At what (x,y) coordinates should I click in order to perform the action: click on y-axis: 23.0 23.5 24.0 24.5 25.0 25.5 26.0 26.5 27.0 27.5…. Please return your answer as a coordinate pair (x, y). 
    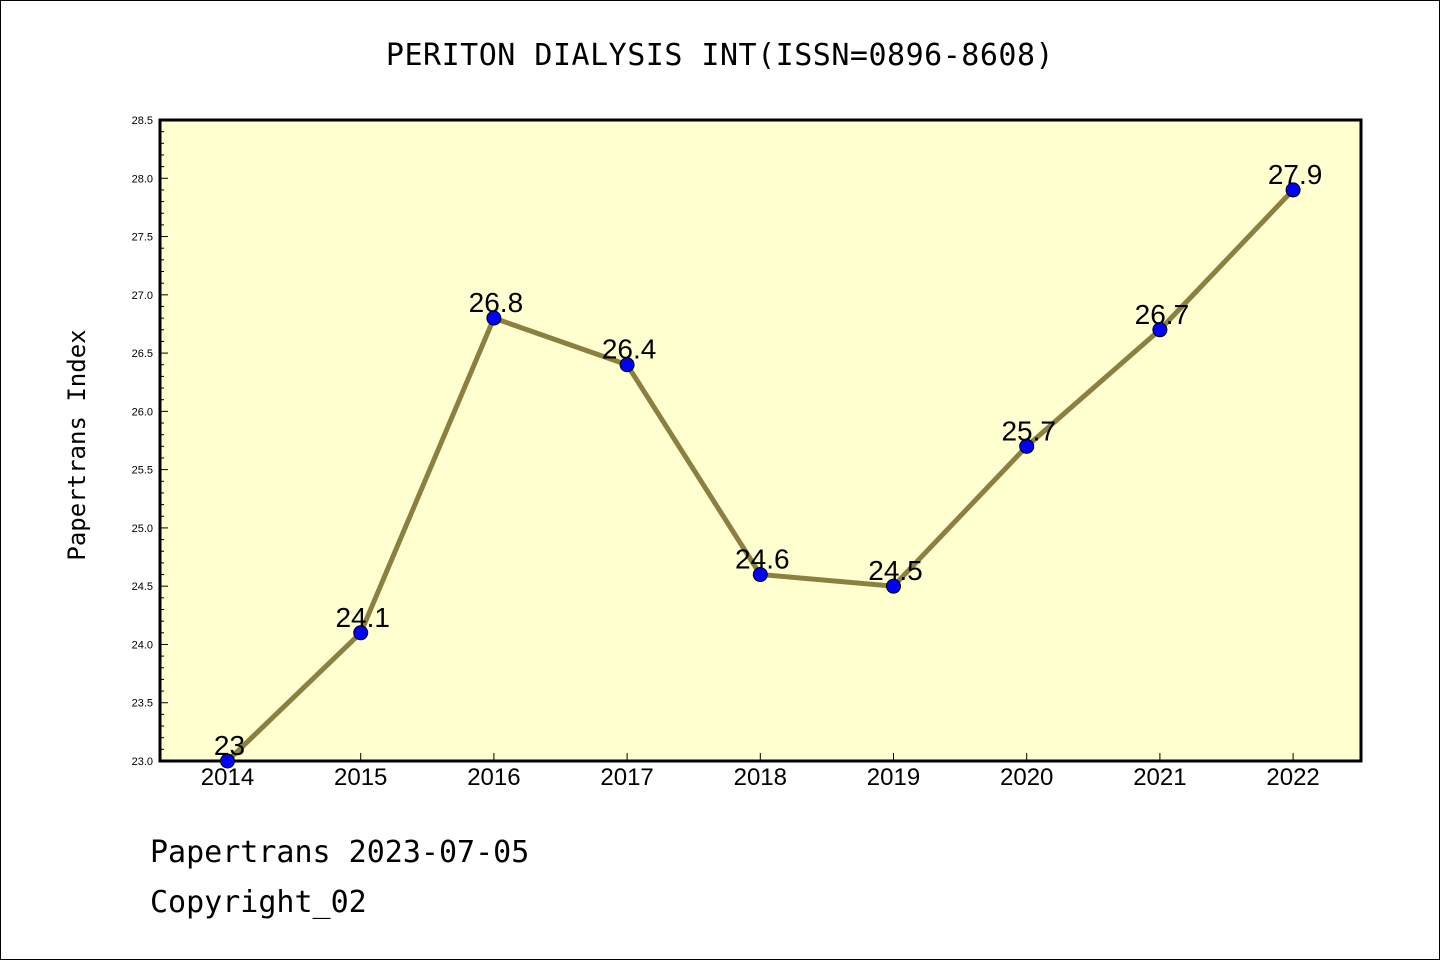
    Looking at the image, I should click on (150, 441).